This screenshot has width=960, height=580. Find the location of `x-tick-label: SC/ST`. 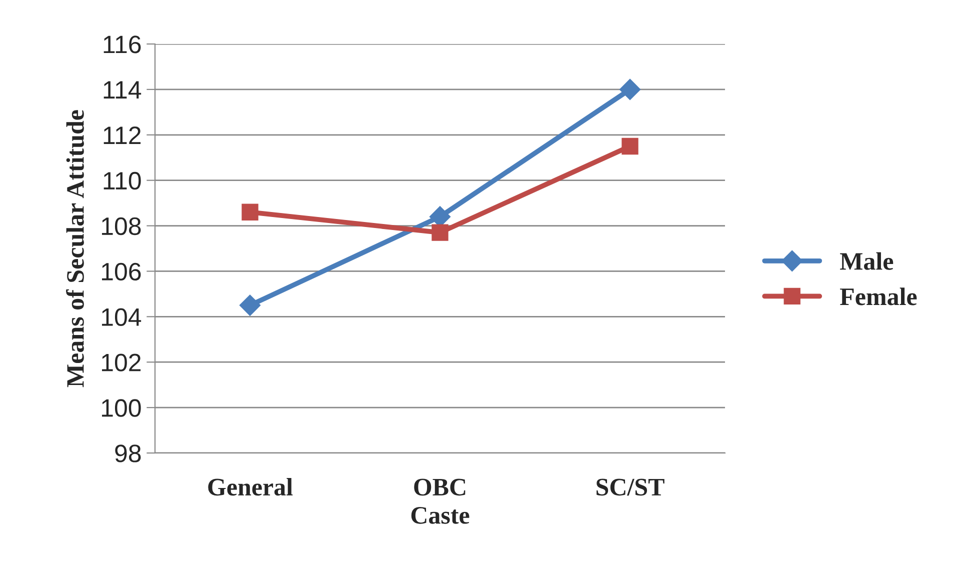

x-tick-label: SC/ST is located at coordinates (630, 487).